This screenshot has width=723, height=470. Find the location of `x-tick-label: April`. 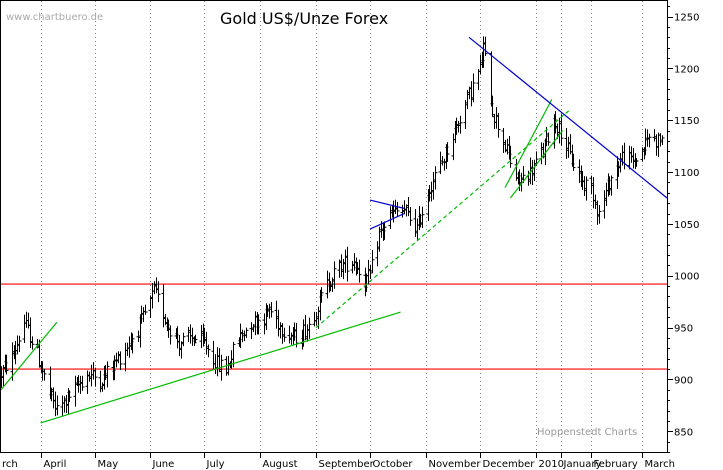

x-tick-label: April is located at coordinates (55, 464).